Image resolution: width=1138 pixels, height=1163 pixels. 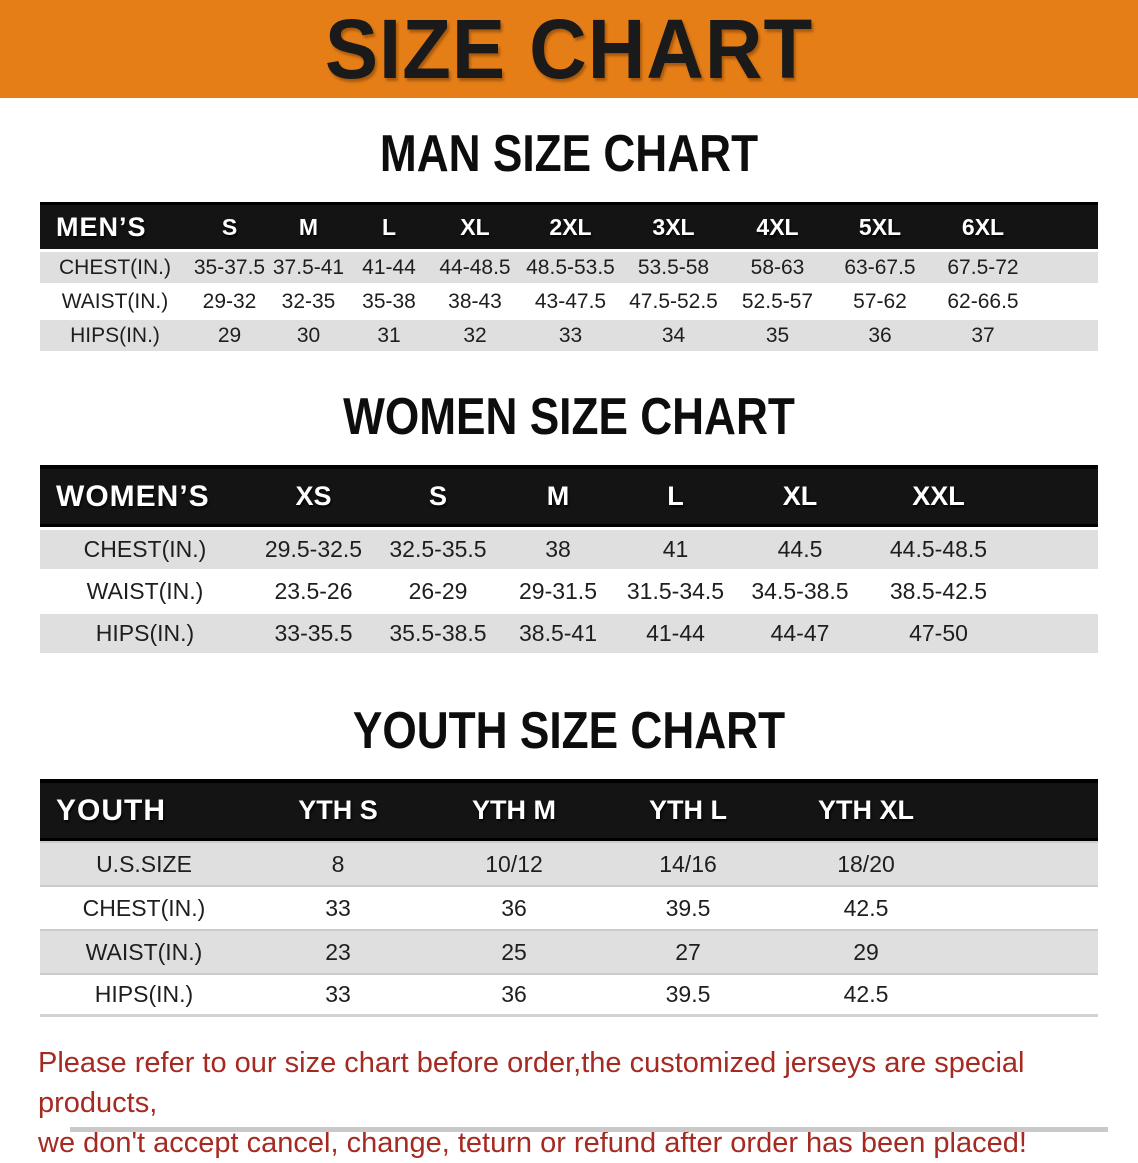 What do you see at coordinates (145, 496) in the screenshot?
I see `women-table-label: WOMEN’S` at bounding box center [145, 496].